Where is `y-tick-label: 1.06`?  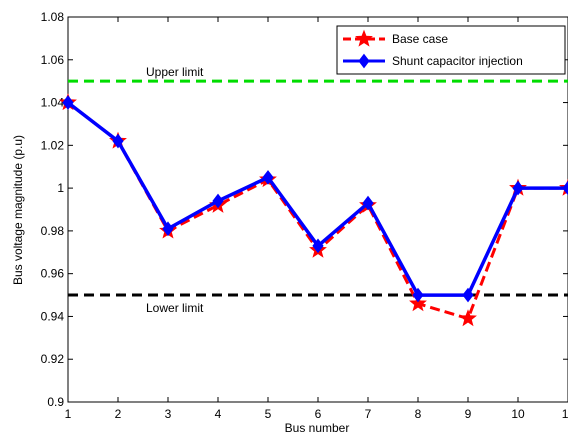
y-tick-label: 1.06 is located at coordinates (53, 60).